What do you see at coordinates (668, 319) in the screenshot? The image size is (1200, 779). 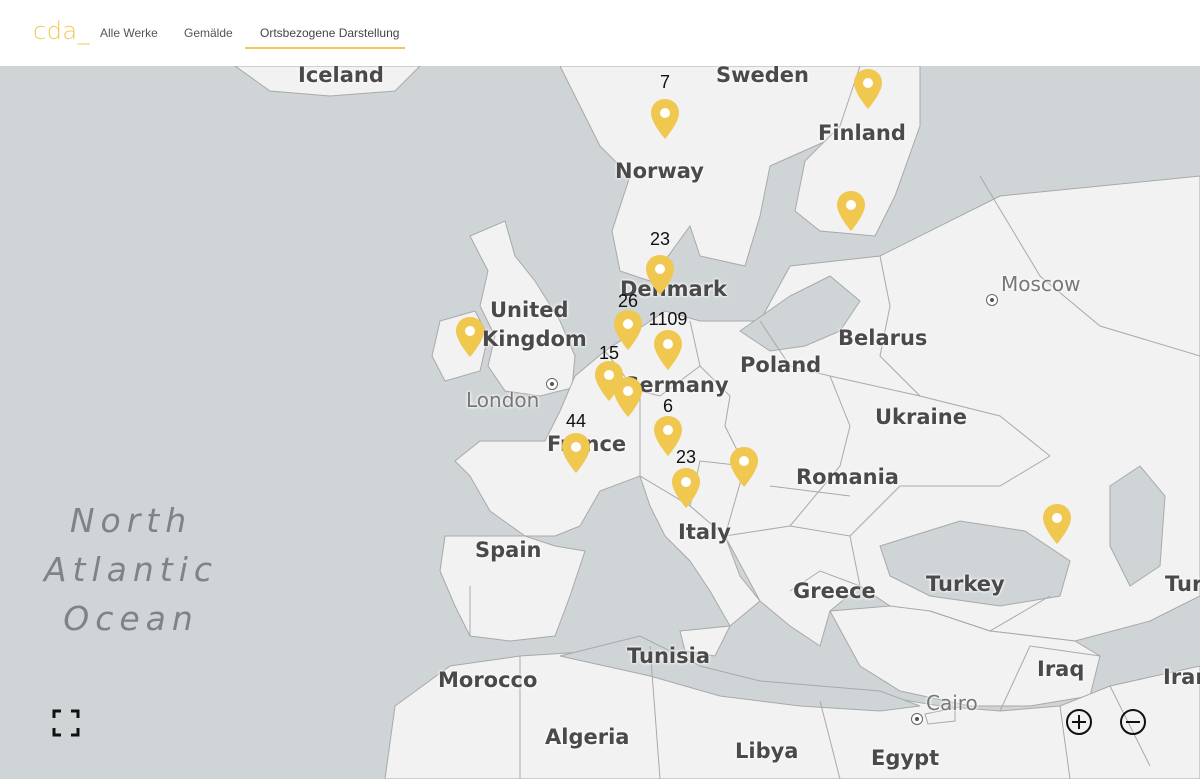 I see `marker-count: 1109` at bounding box center [668, 319].